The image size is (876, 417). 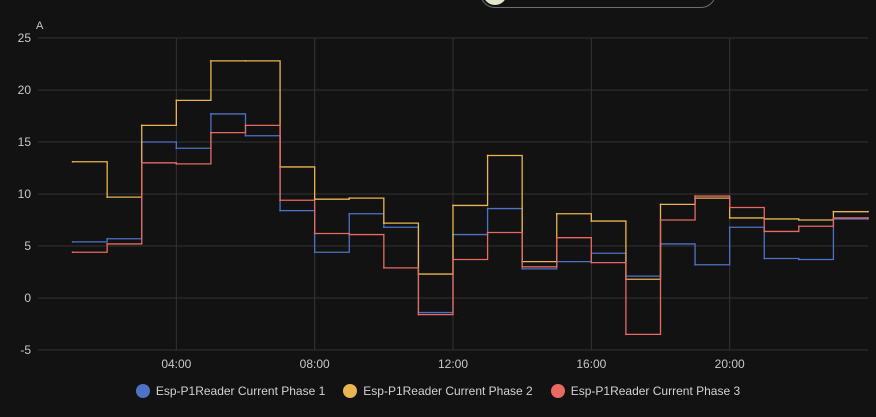 I want to click on y-tick-label: 15, so click(x=25, y=142).